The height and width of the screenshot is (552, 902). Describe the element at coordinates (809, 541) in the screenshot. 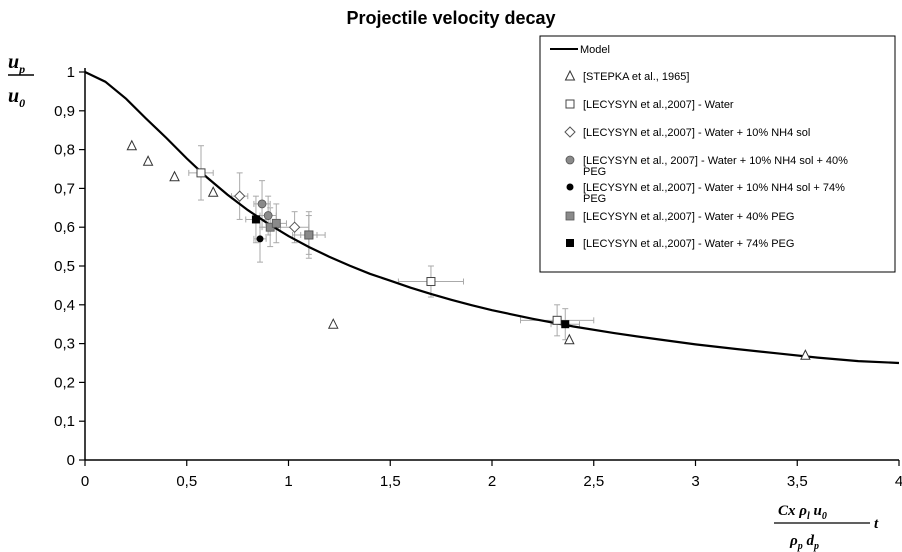

I see `x-label-denominator-rest: d` at that location.